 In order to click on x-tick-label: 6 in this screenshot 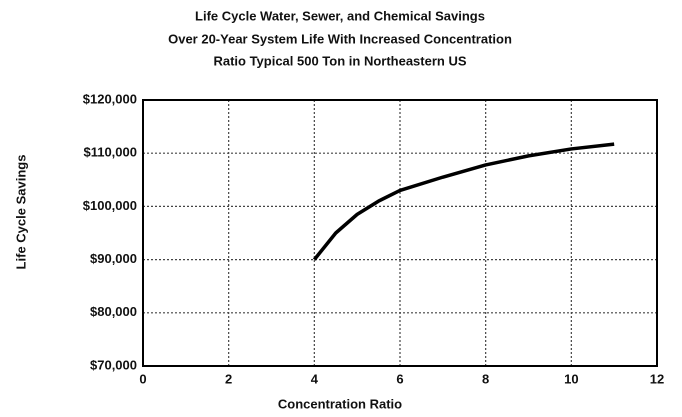, I will do `click(399, 378)`.